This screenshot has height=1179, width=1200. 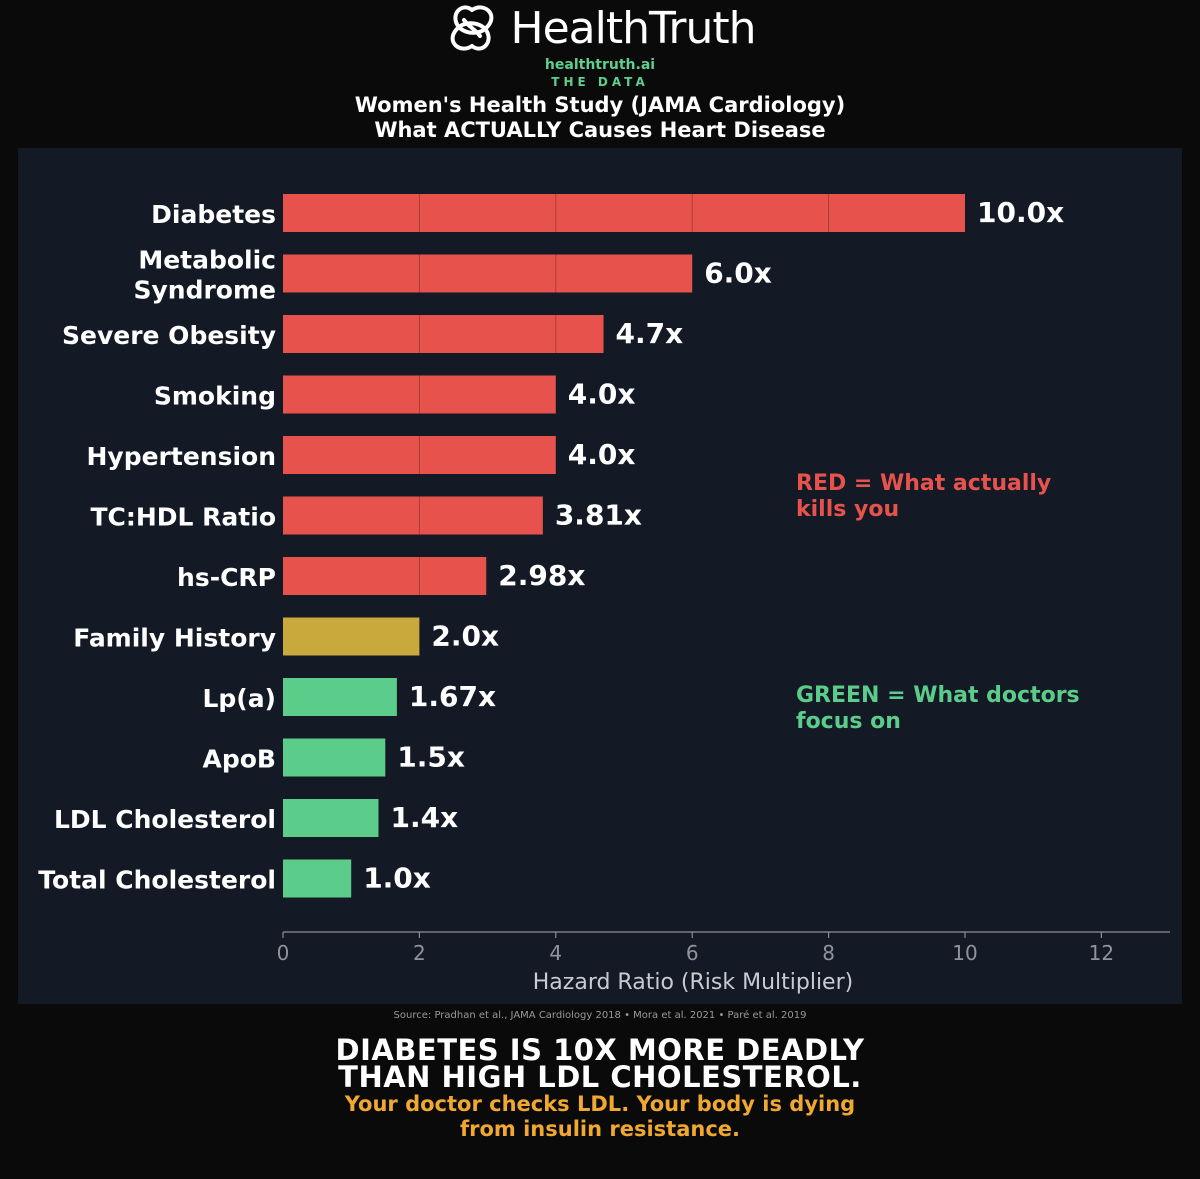 I want to click on category-label: Metabolic, so click(x=207, y=260).